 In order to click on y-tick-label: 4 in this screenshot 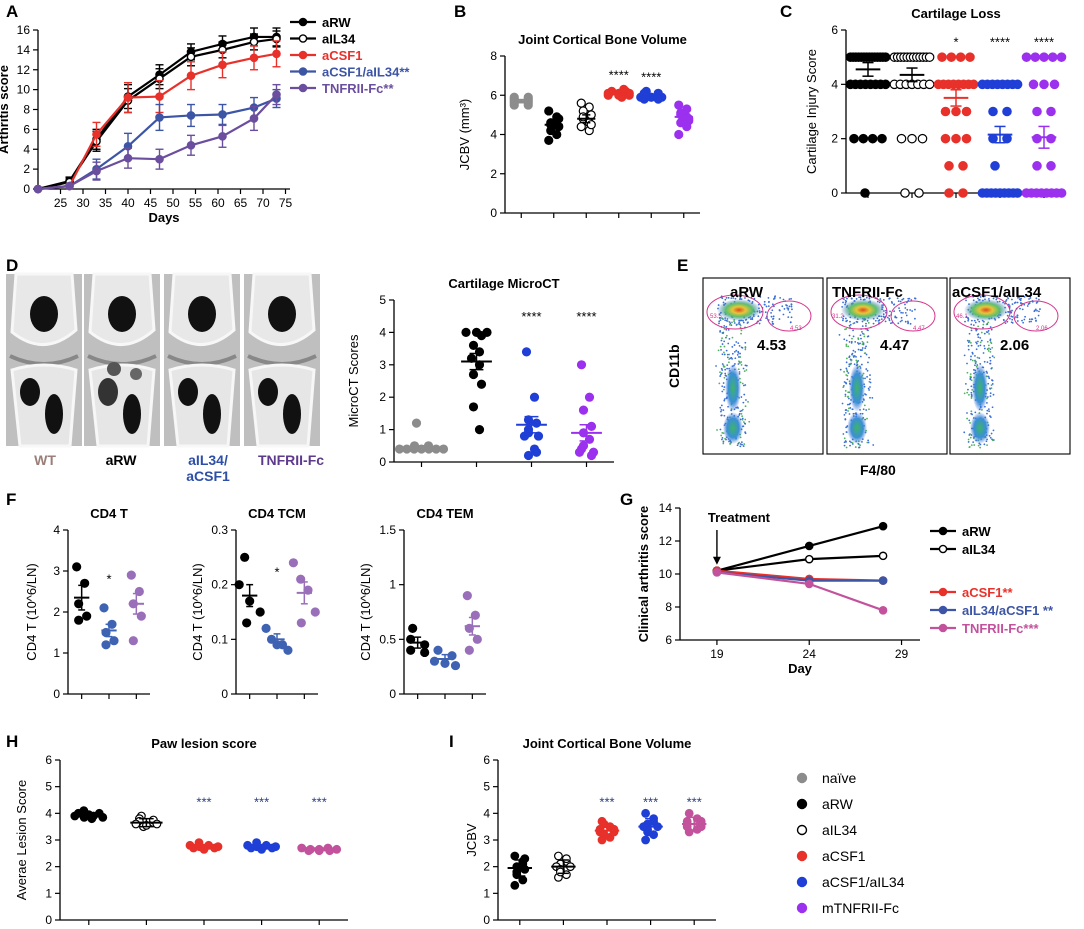, I will do `click(493, 135)`.